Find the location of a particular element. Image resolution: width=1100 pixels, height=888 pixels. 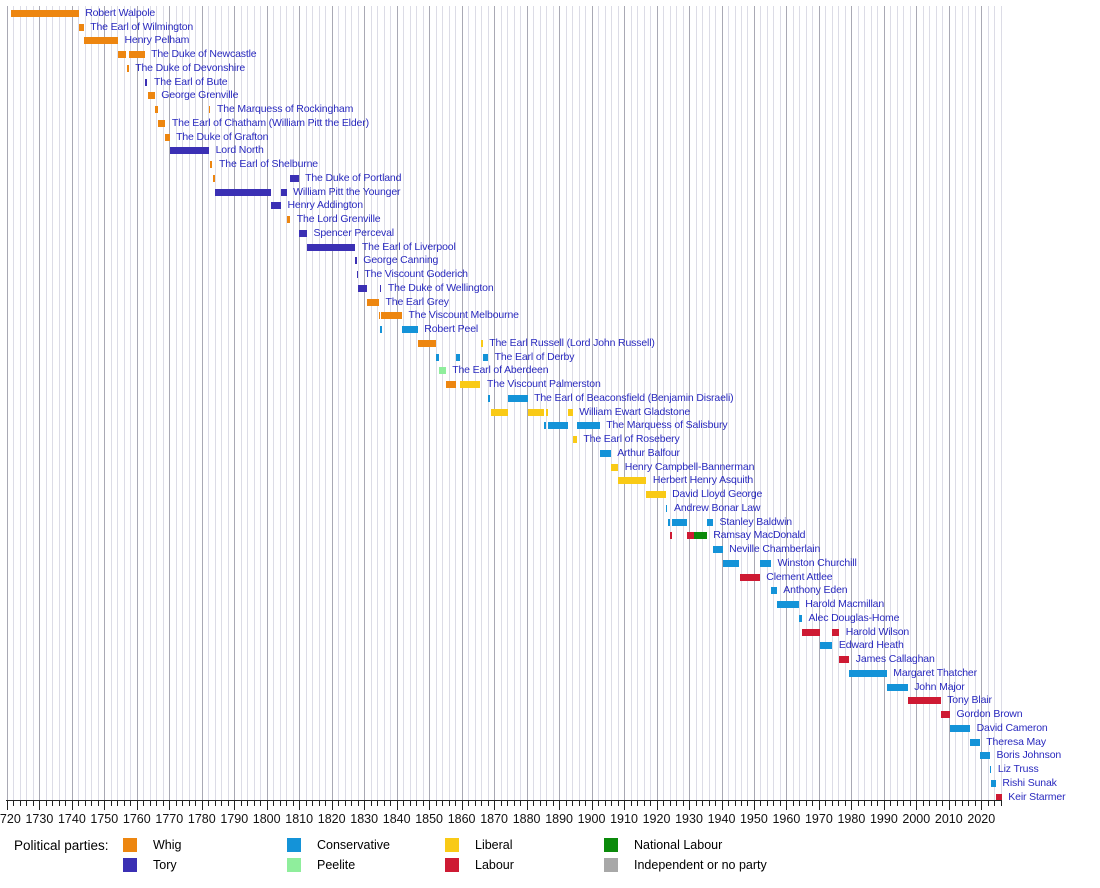

pm-label: Rishi Sunak is located at coordinates (1029, 782).